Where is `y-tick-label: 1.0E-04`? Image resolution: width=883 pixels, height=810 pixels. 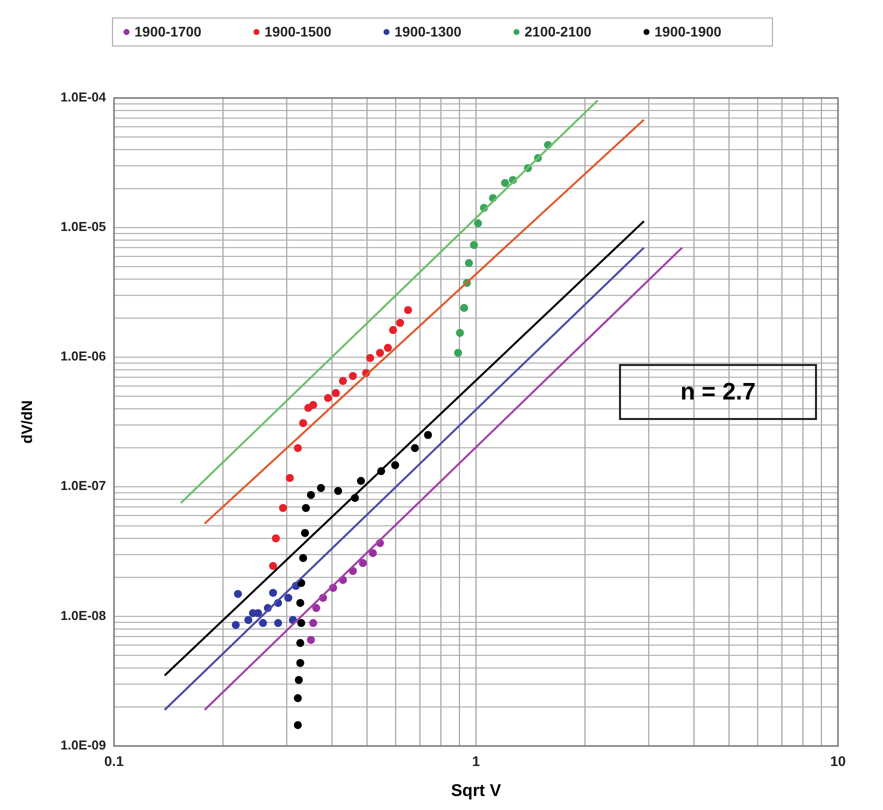
y-tick-label: 1.0E-04 is located at coordinates (83, 96).